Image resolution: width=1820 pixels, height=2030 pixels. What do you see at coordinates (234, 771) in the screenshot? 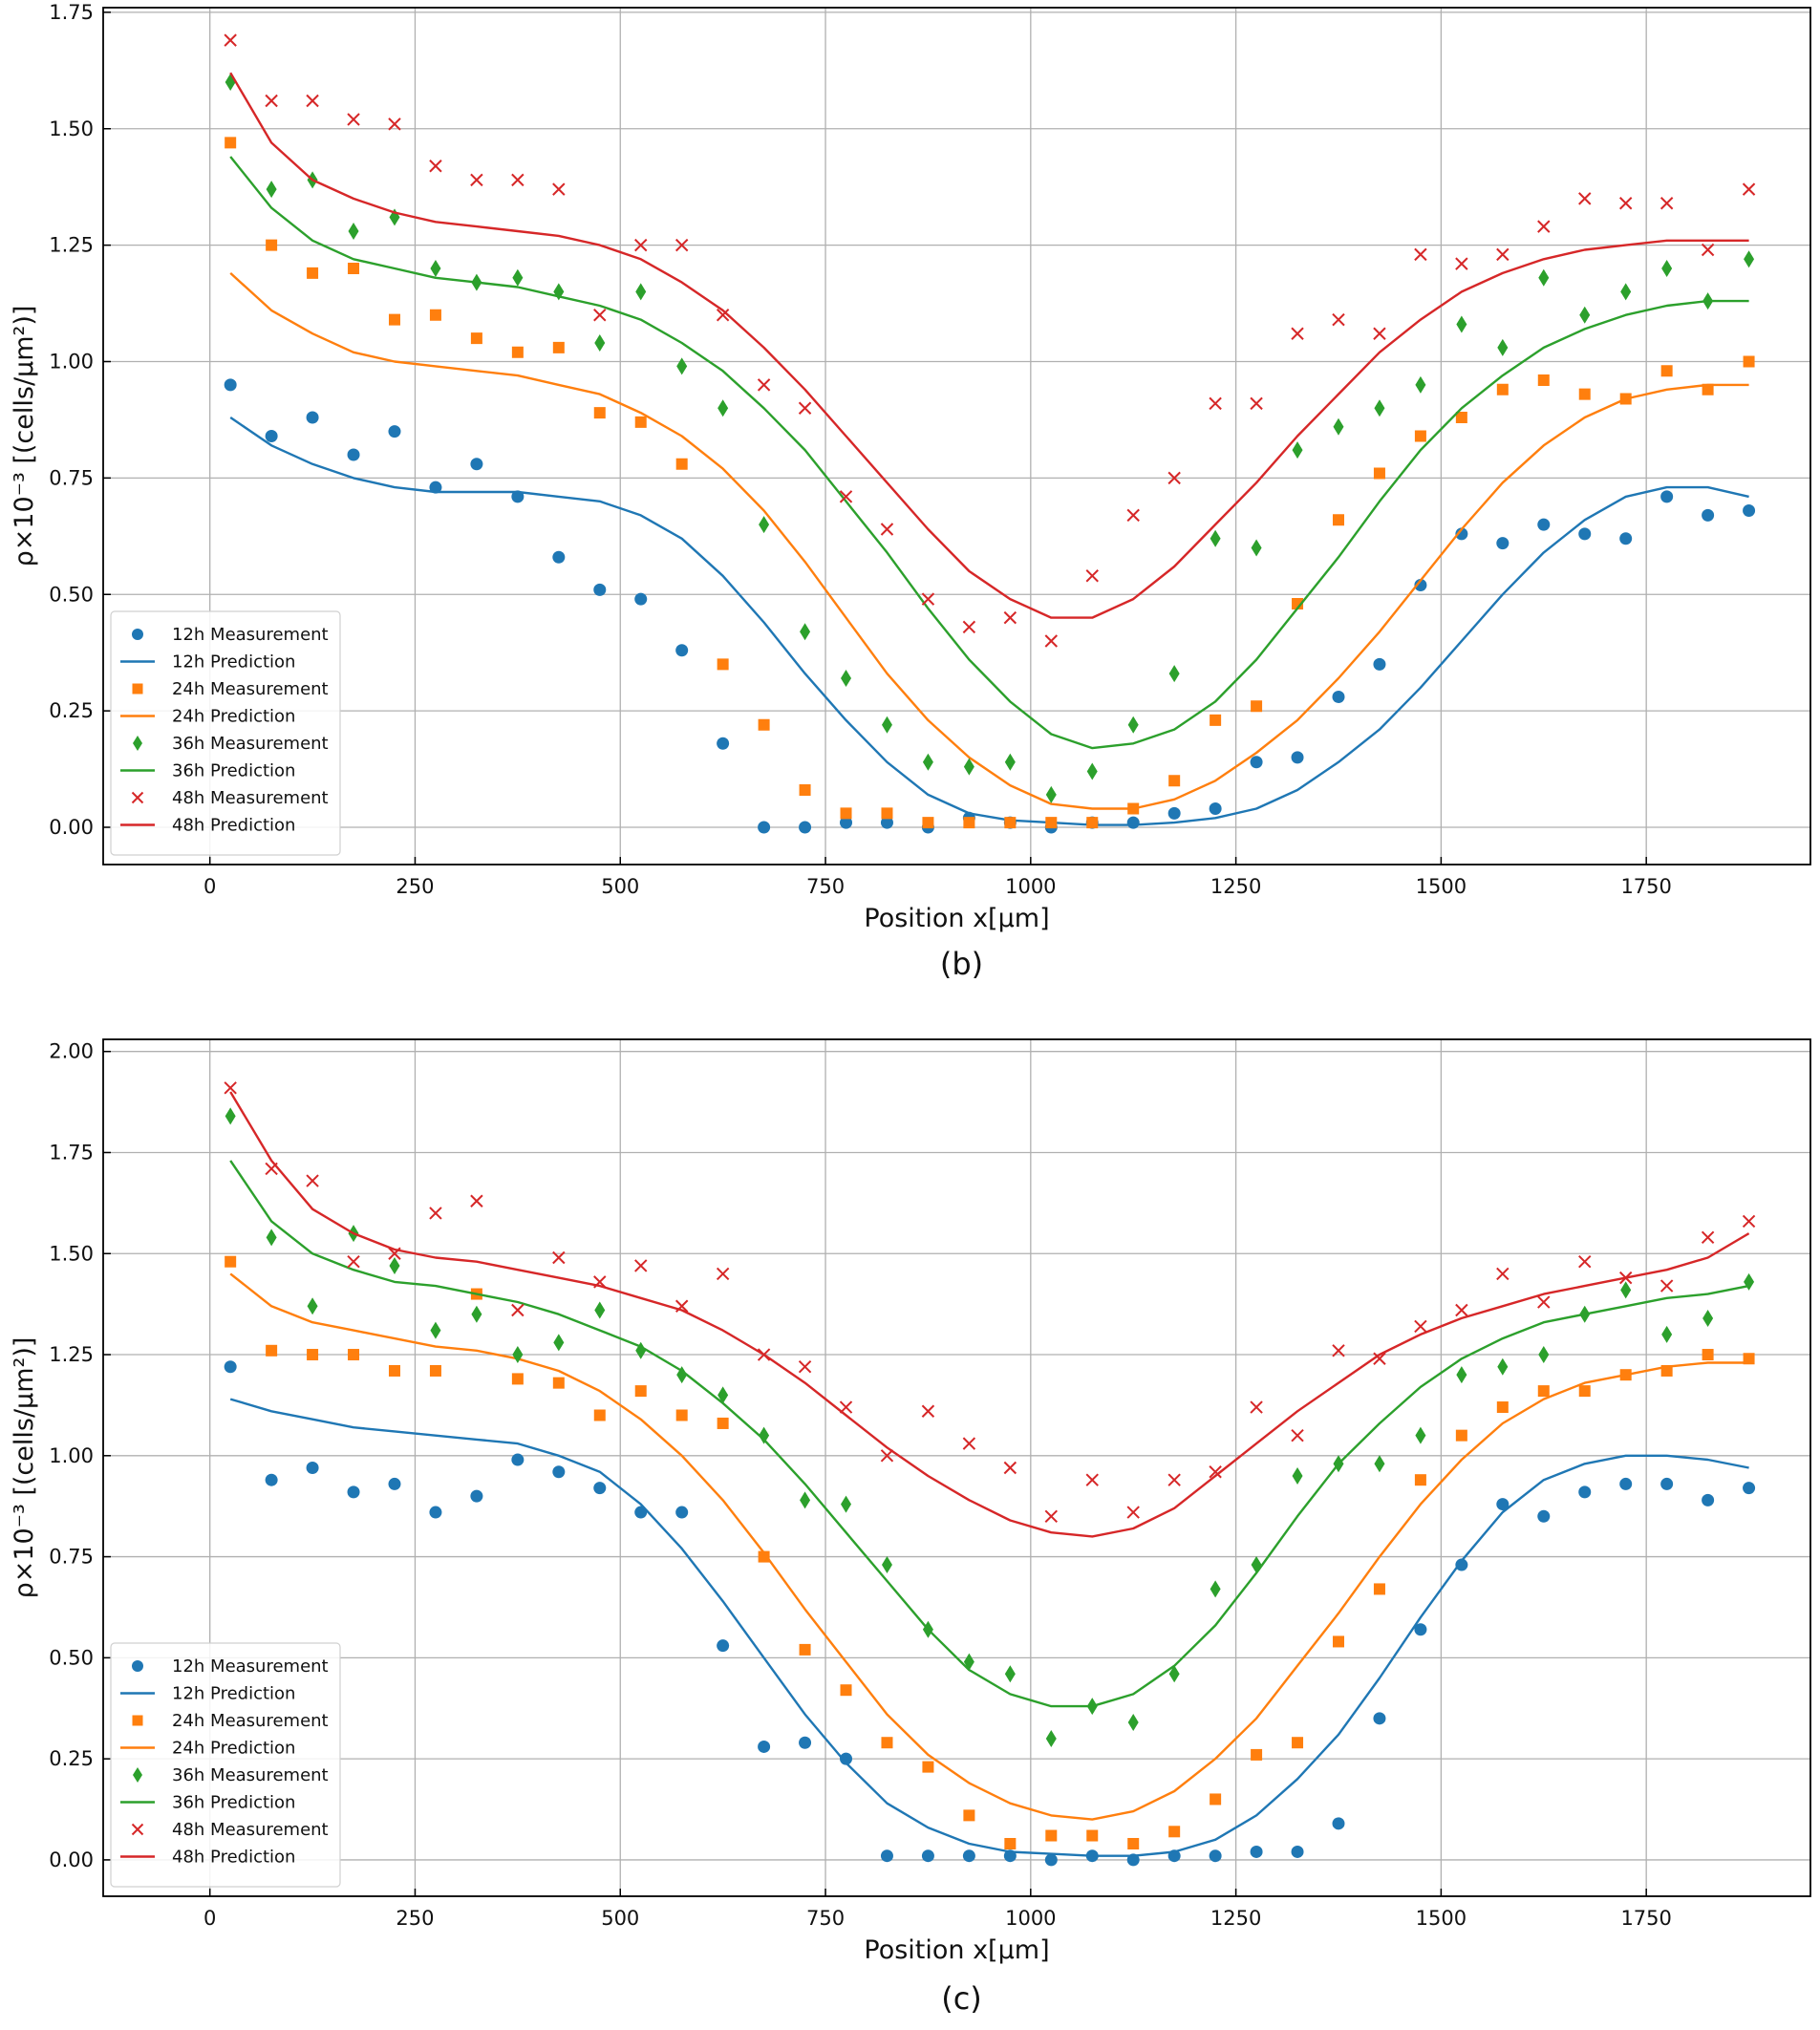
I see `legend-label: 36h Prediction` at bounding box center [234, 771].